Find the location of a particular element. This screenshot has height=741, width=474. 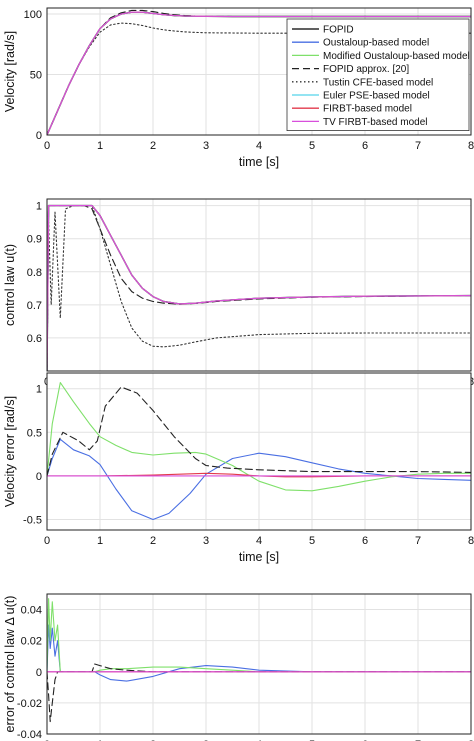

y-tick-label: -0.5 is located at coordinates (32, 521).